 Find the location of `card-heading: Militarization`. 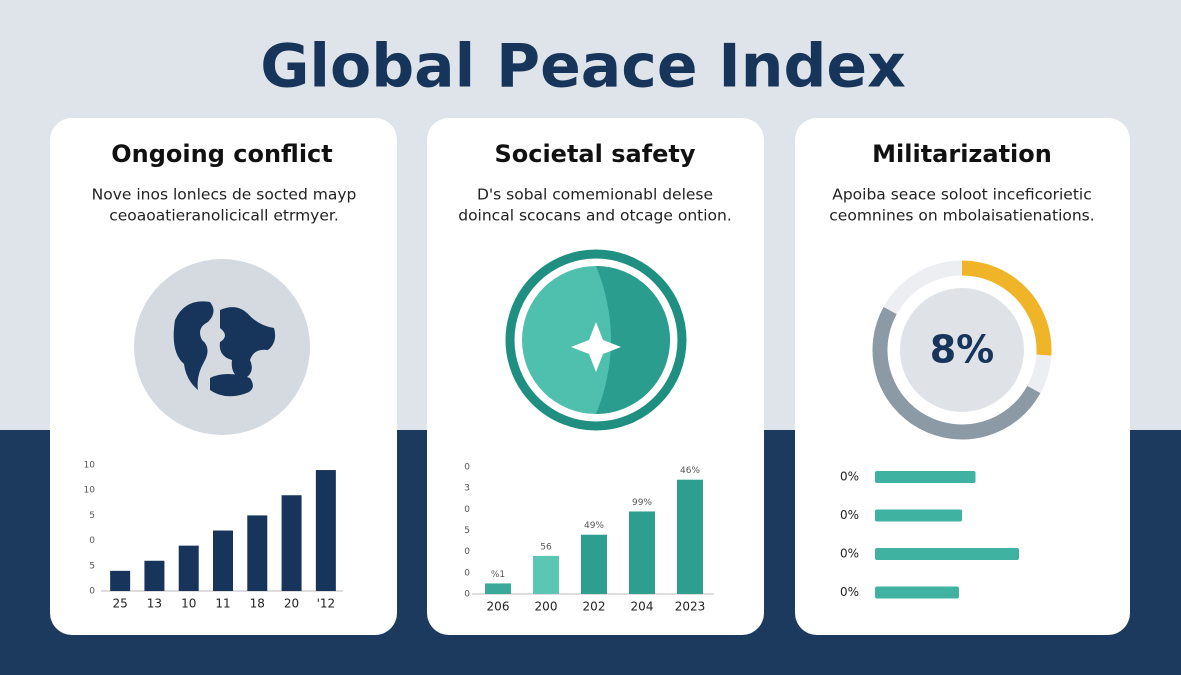

card-heading: Militarization is located at coordinates (962, 154).